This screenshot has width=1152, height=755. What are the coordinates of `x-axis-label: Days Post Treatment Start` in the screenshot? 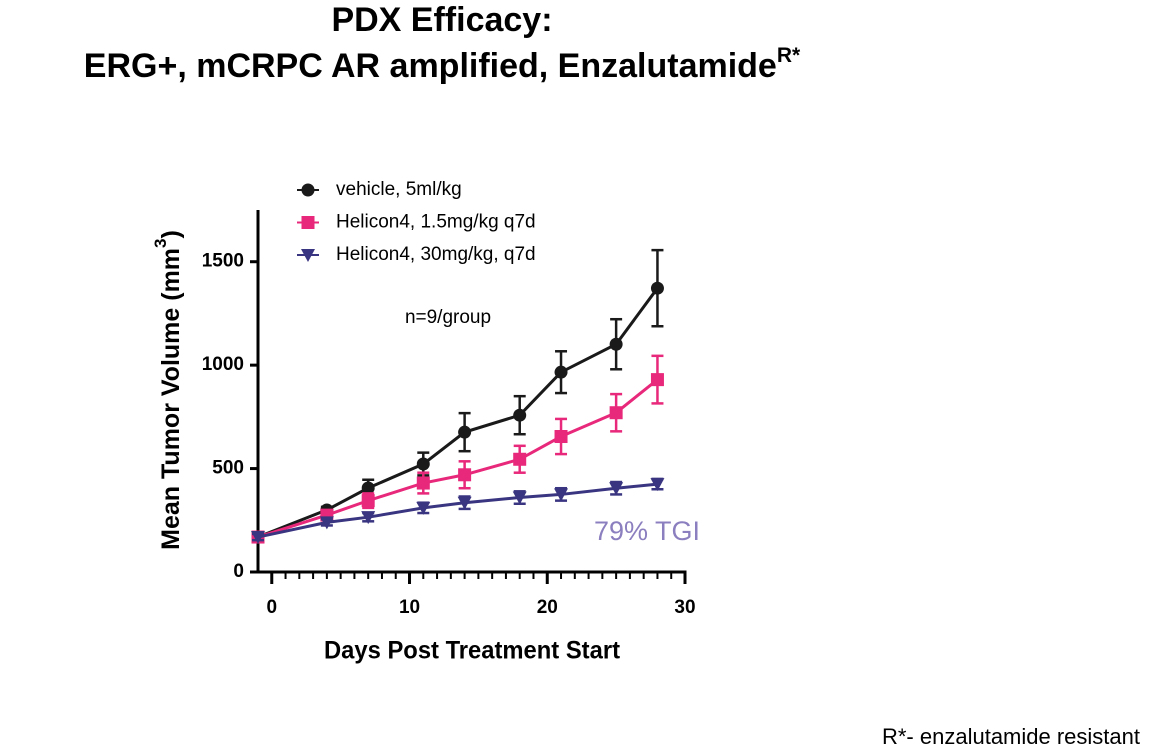 It's located at (472, 651).